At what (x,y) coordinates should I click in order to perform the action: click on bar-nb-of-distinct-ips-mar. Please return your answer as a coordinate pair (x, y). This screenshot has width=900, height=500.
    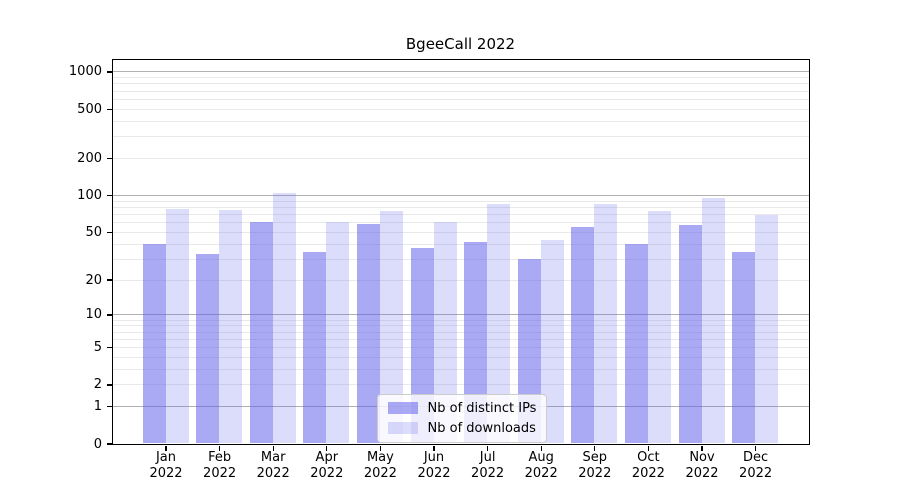
    Looking at the image, I should click on (261, 333).